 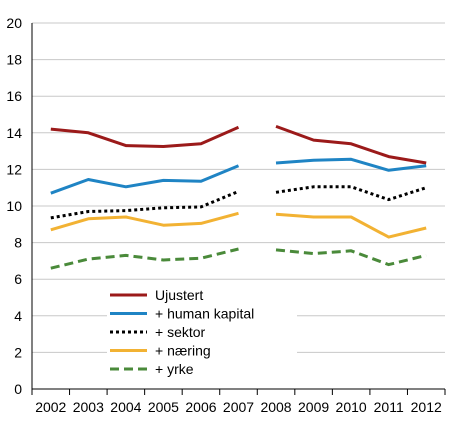 I want to click on x-tick-label: 2008, so click(x=275, y=407).